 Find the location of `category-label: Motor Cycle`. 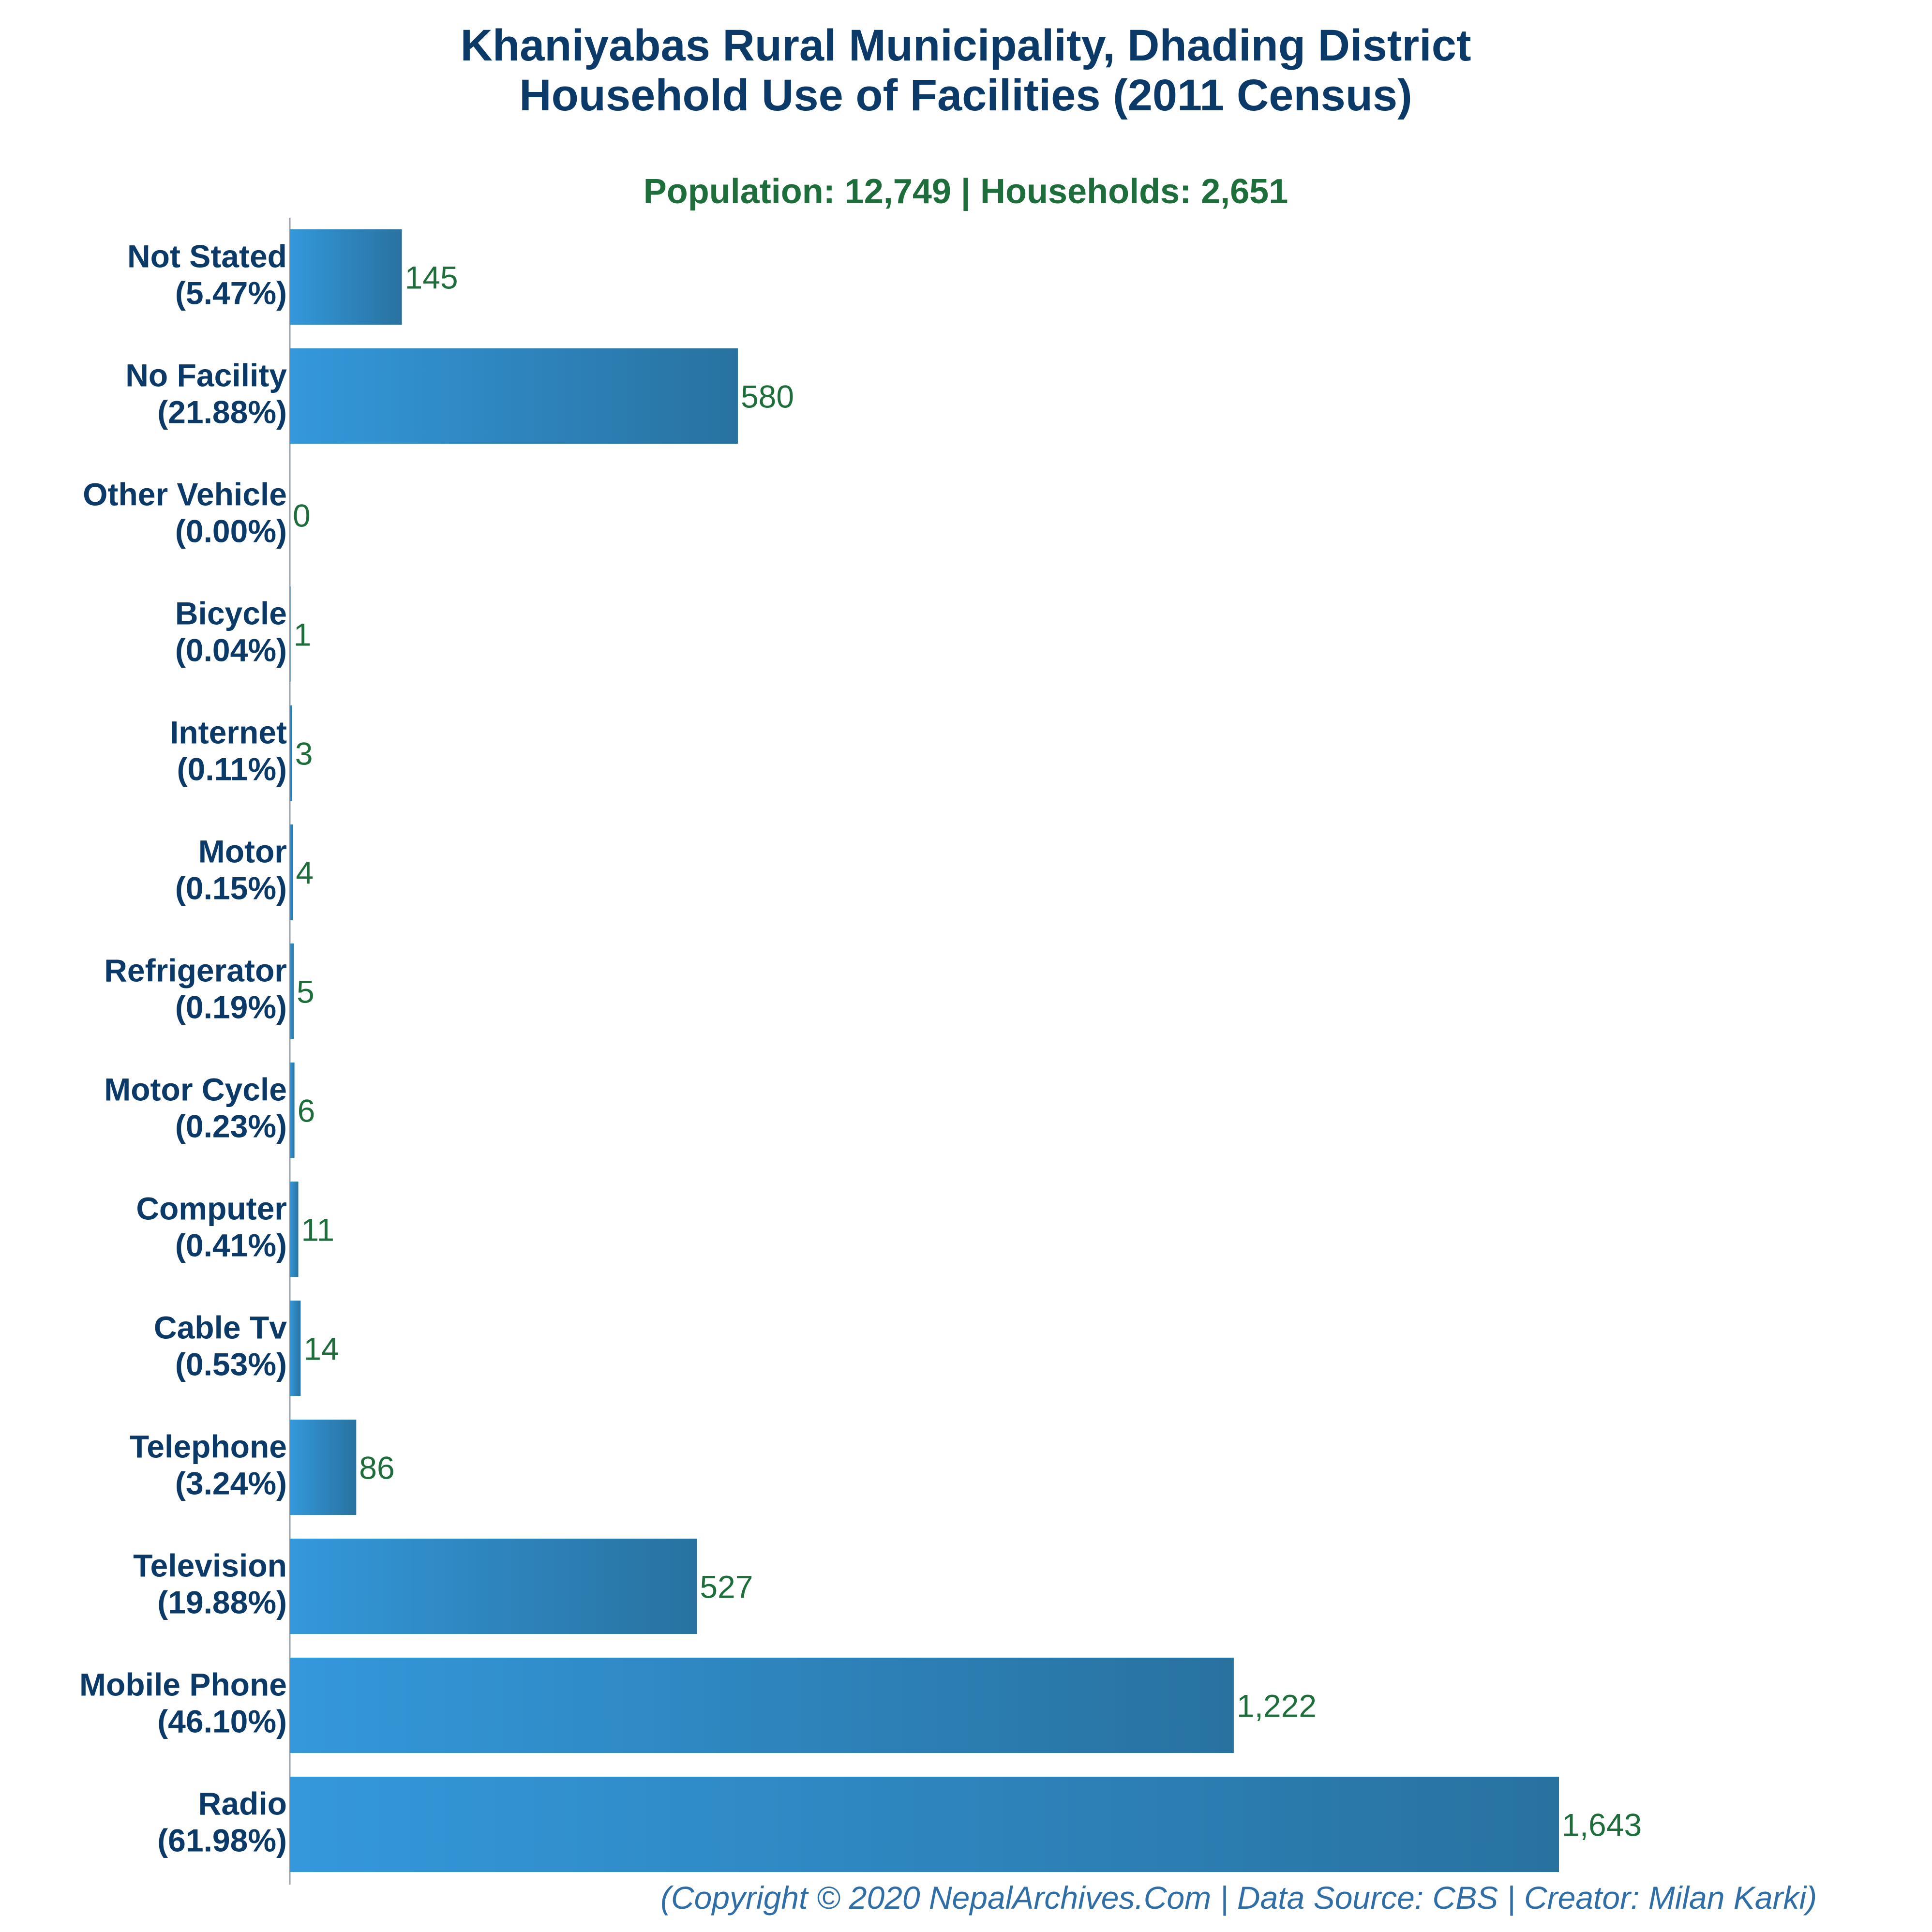

category-label: Motor Cycle is located at coordinates (195, 1090).